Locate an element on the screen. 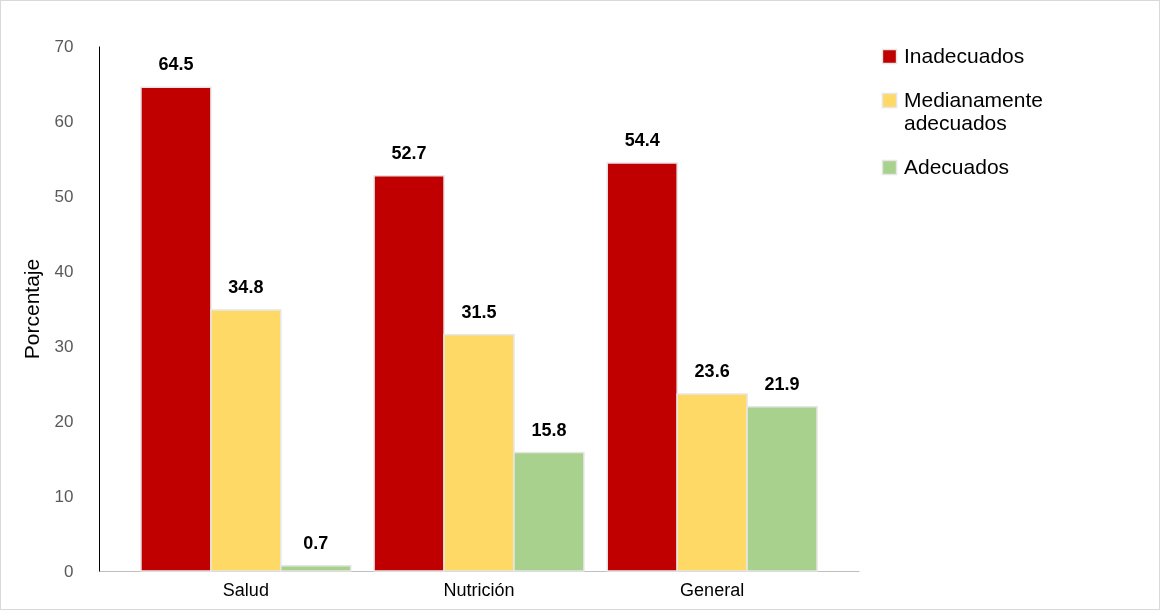 The image size is (1165, 616). y-tick-label: 40 is located at coordinates (64, 271).